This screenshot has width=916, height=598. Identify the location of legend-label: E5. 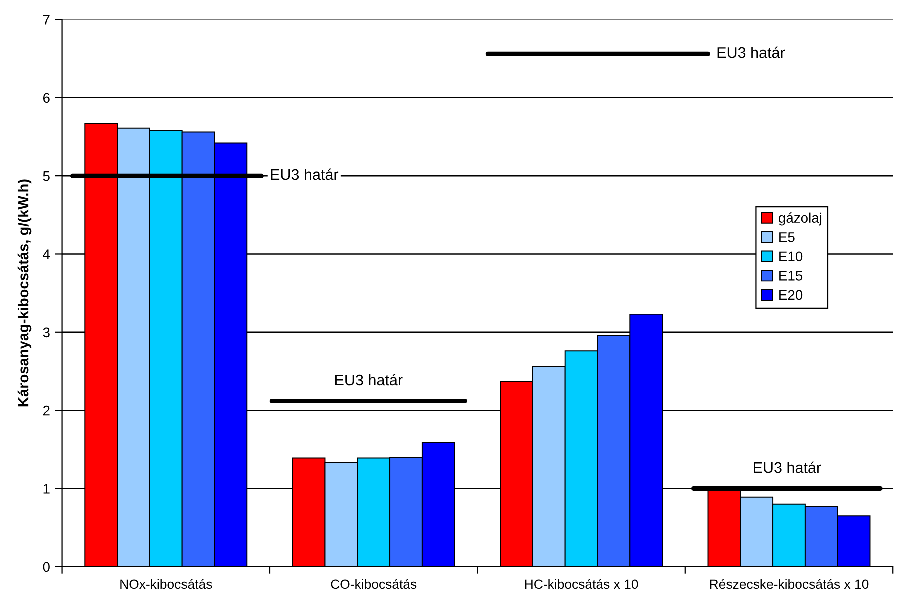
(787, 237).